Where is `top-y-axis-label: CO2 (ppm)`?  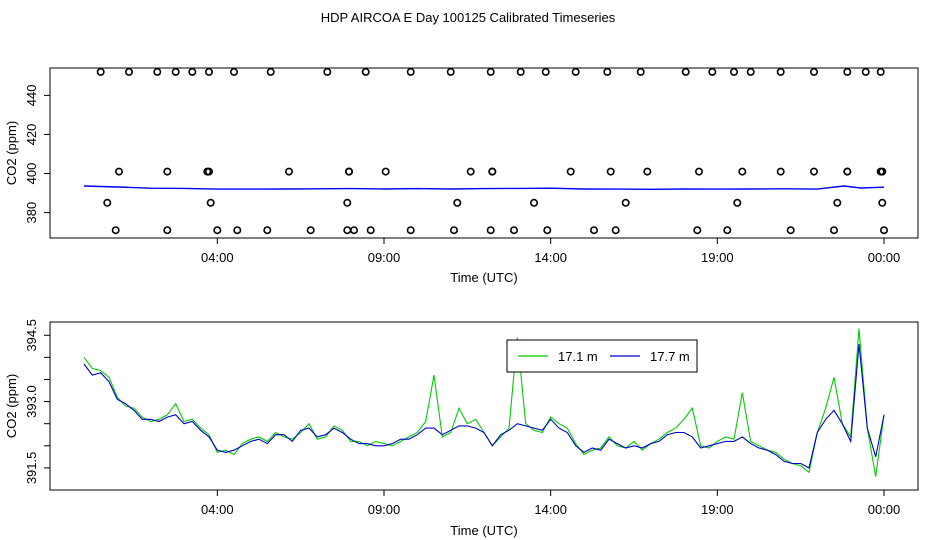
top-y-axis-label: CO2 (ppm) is located at coordinates (11, 153).